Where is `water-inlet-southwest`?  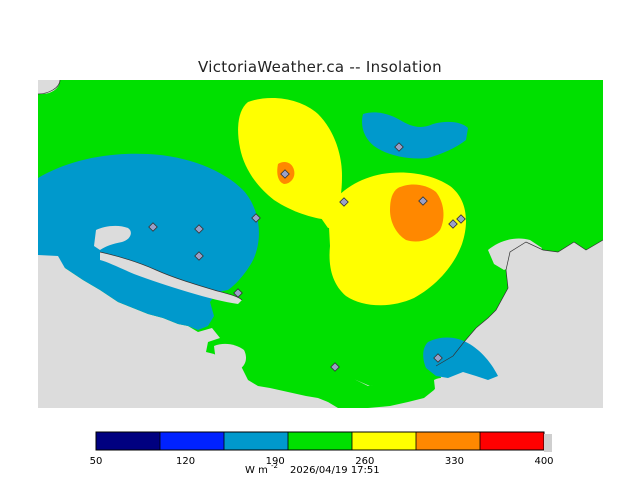 water-inlet-southwest is located at coordinates (52, 274).